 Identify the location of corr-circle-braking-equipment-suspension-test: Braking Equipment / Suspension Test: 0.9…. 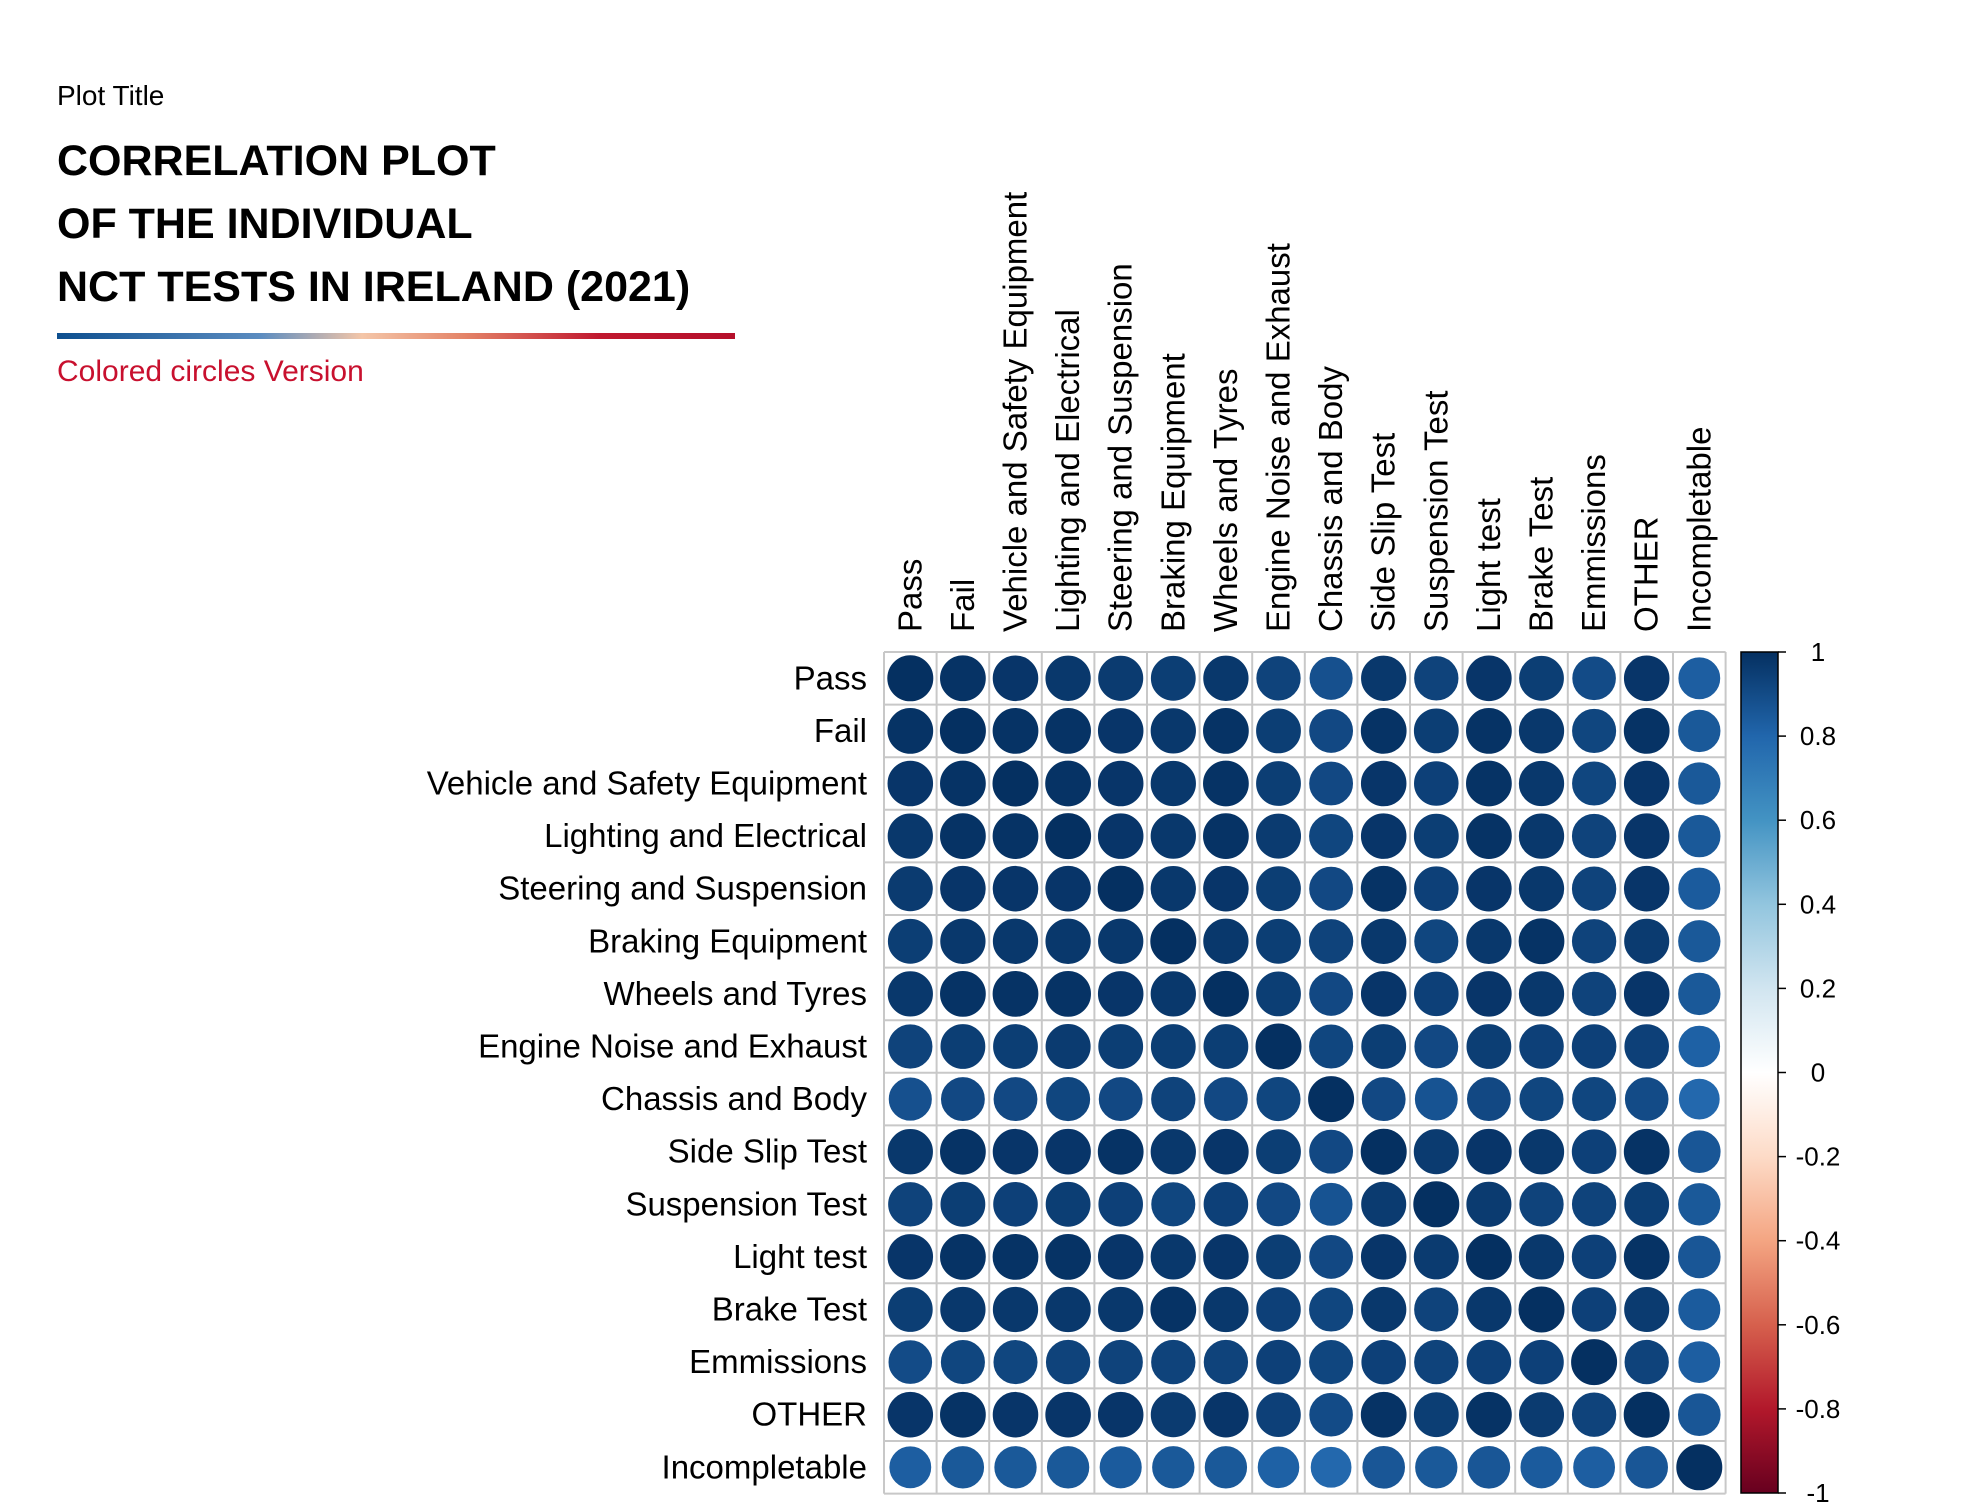
(1436, 941).